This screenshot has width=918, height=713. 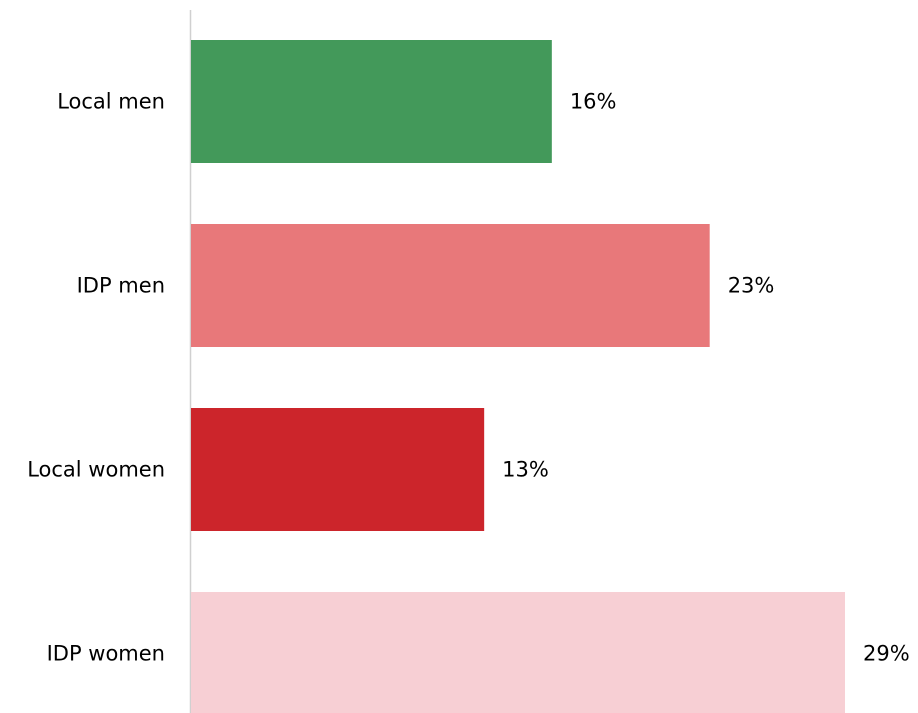 I want to click on value-label-local-women: 13%, so click(x=525, y=470).